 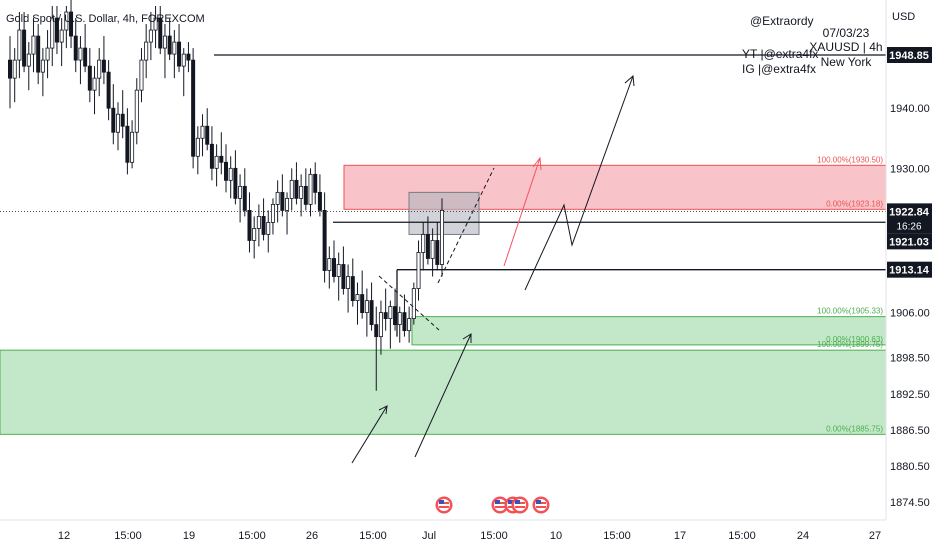 I want to click on arrow-left-up, so click(x=369, y=434).